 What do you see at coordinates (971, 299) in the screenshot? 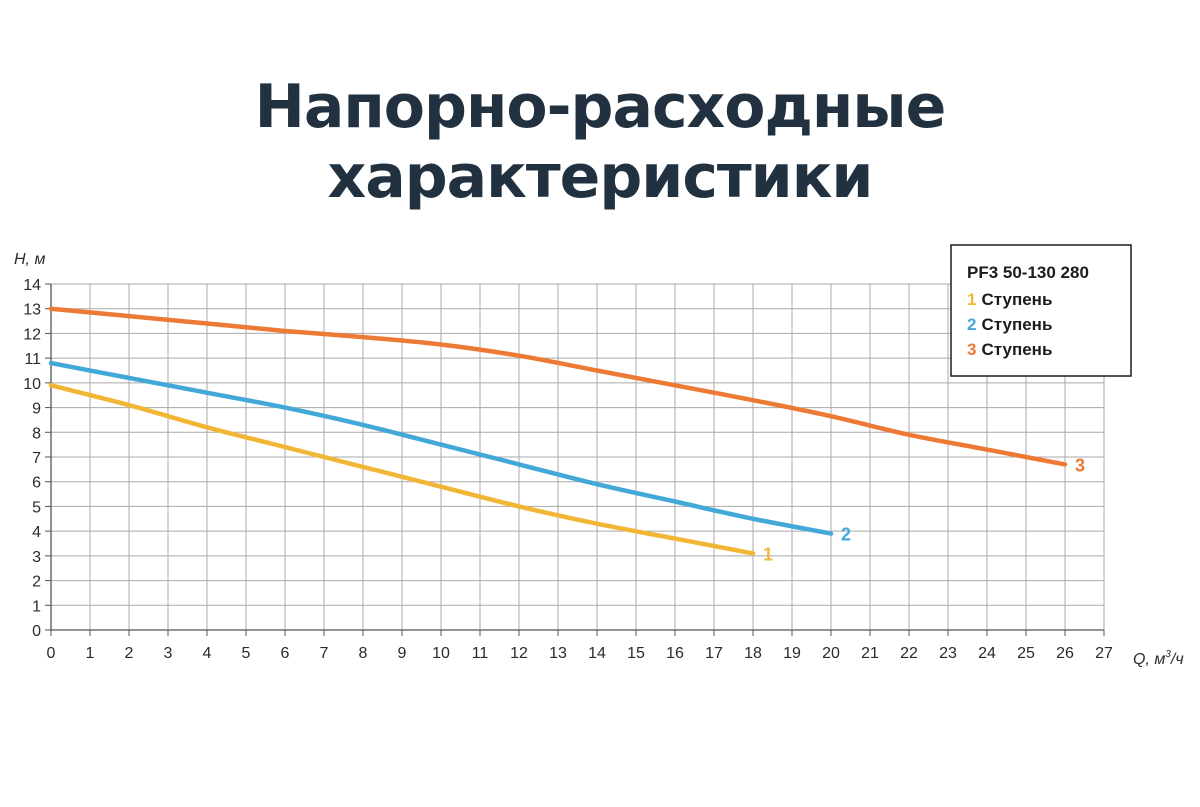
I see `legend-item-1-num: 1` at bounding box center [971, 299].